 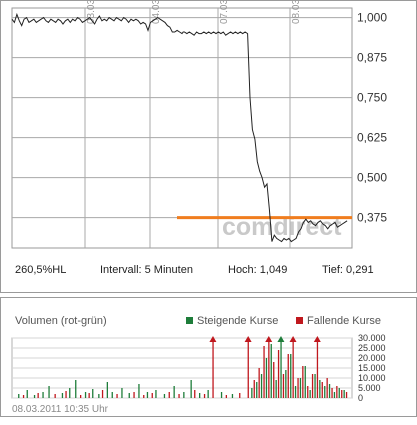 What do you see at coordinates (258, 270) in the screenshot?
I see `stat-high: Hoch: 1,049` at bounding box center [258, 270].